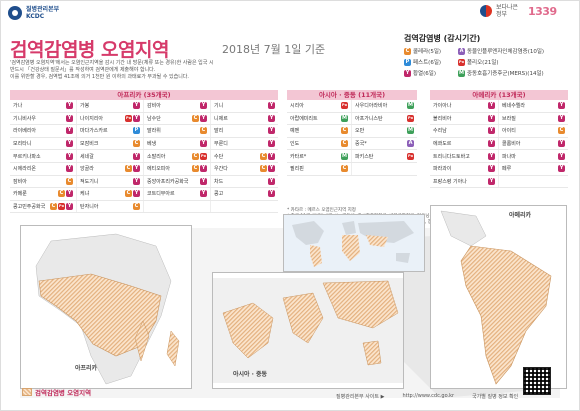 The width and height of the screenshot is (580, 411). What do you see at coordinates (442, 144) in the screenshot?
I see `country-name: 에콰도르` at bounding box center [442, 144].